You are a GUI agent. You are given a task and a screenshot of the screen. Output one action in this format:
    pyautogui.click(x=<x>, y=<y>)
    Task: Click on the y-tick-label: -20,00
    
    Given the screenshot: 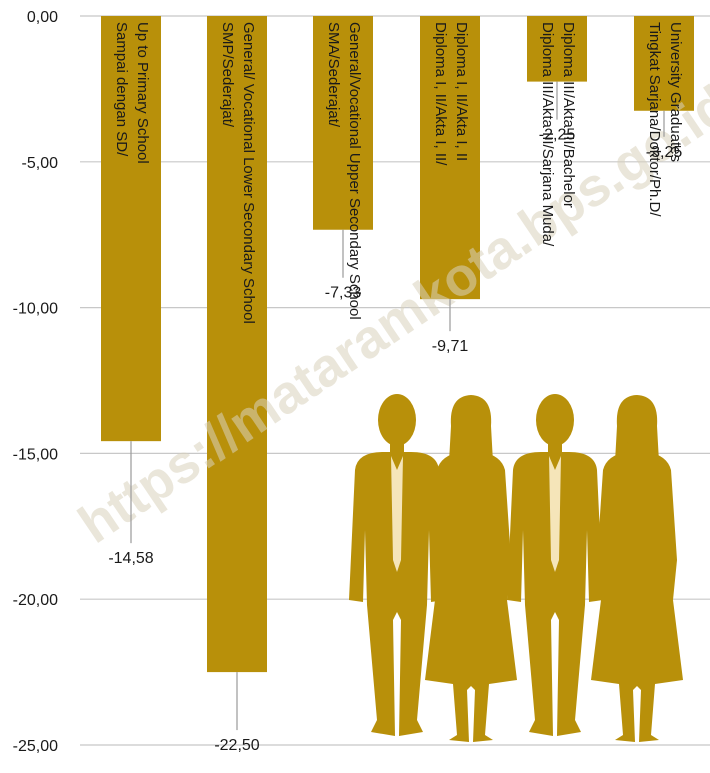 What is the action you would take?
    pyautogui.click(x=35, y=600)
    